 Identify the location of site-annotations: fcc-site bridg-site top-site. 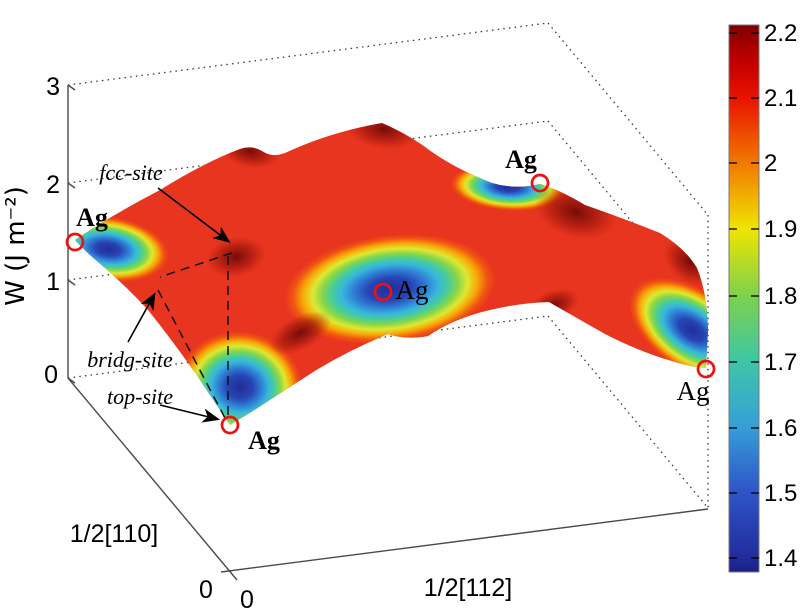
(159, 291).